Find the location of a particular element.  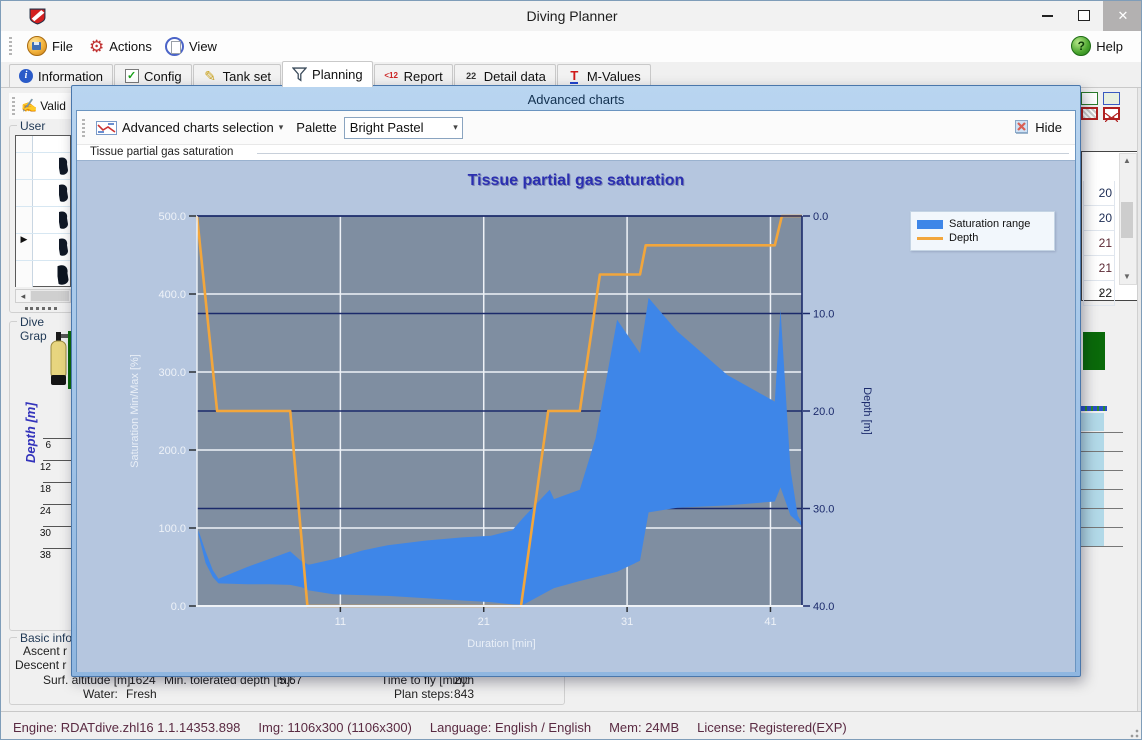

view-button: View is located at coordinates (191, 46).